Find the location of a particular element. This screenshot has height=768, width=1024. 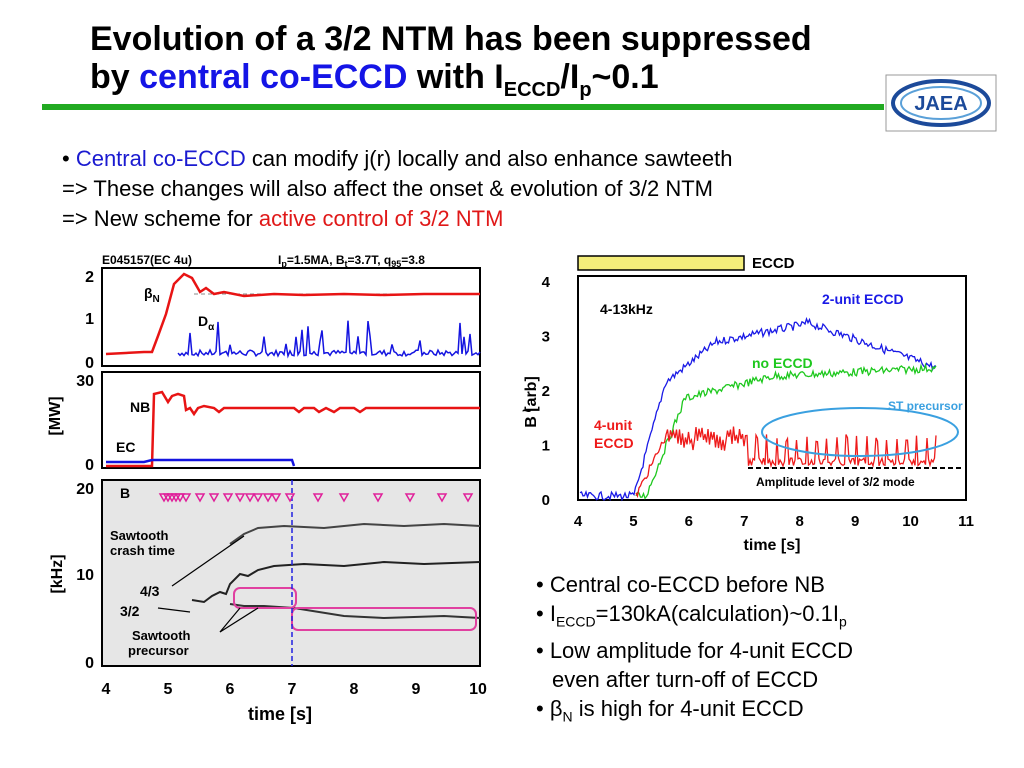

left-xtick: 7 is located at coordinates (292, 689).